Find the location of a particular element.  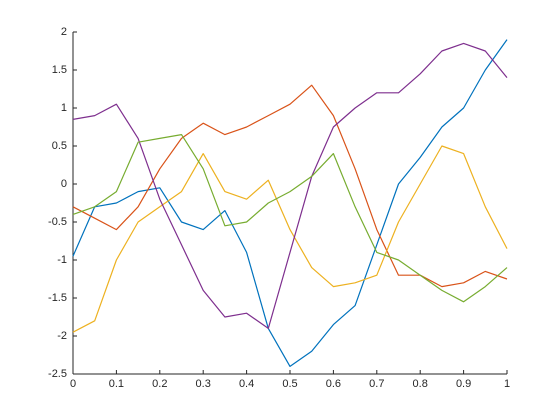

x-tick-label: 0.8 is located at coordinates (420, 384).